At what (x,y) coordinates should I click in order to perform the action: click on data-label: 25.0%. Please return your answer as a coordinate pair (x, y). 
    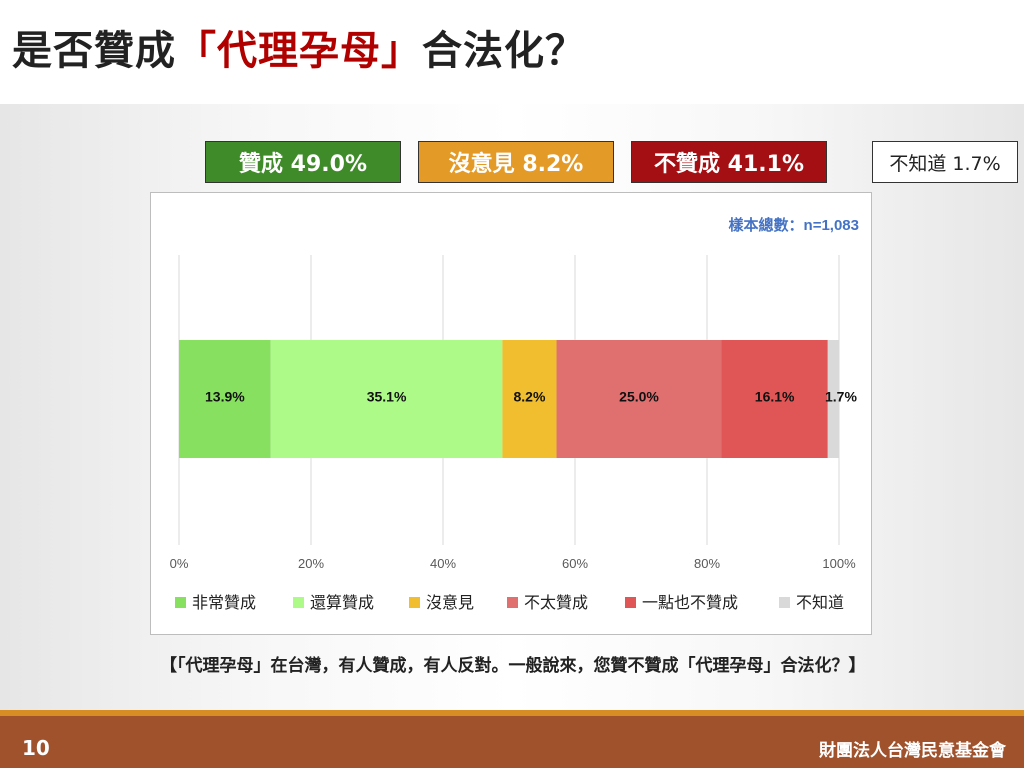
    Looking at the image, I should click on (639, 397).